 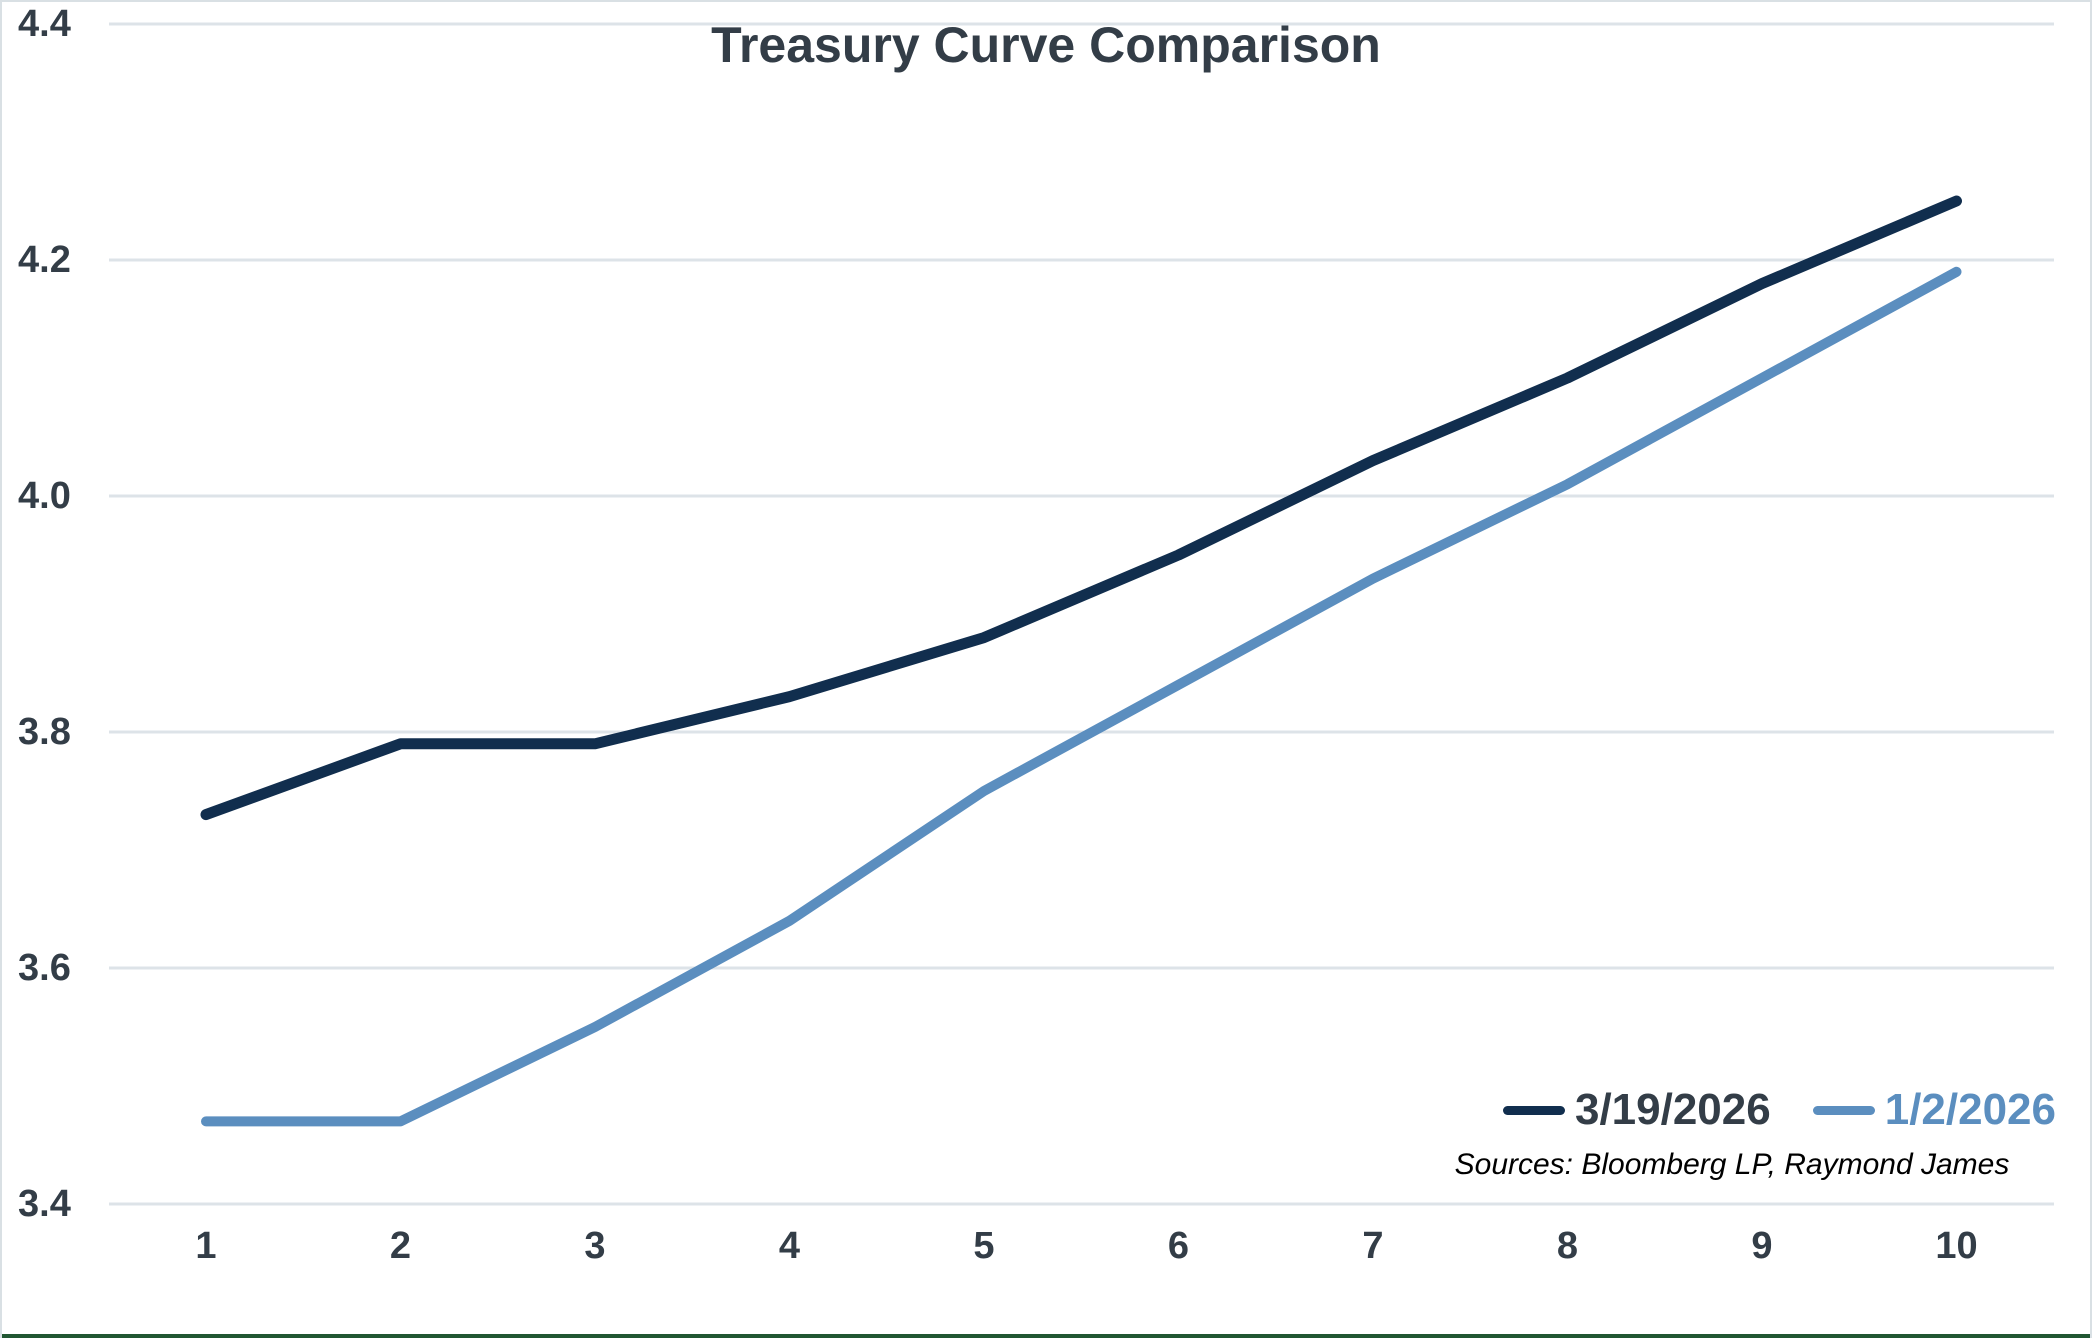 What do you see at coordinates (1779, 1110) in the screenshot?
I see `chart-legend: 3/19/2026 1/2/2026` at bounding box center [1779, 1110].